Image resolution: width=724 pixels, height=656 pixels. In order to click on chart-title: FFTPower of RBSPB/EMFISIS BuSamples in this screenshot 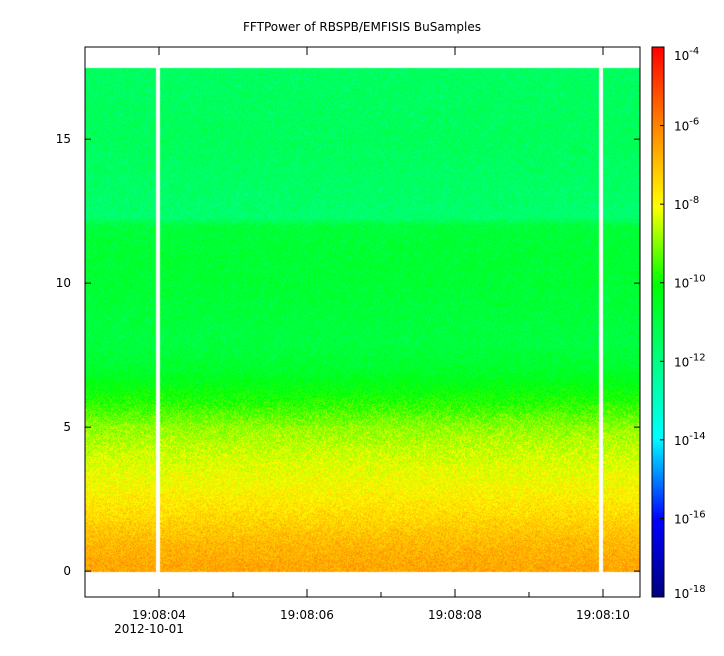, I will do `click(362, 27)`.